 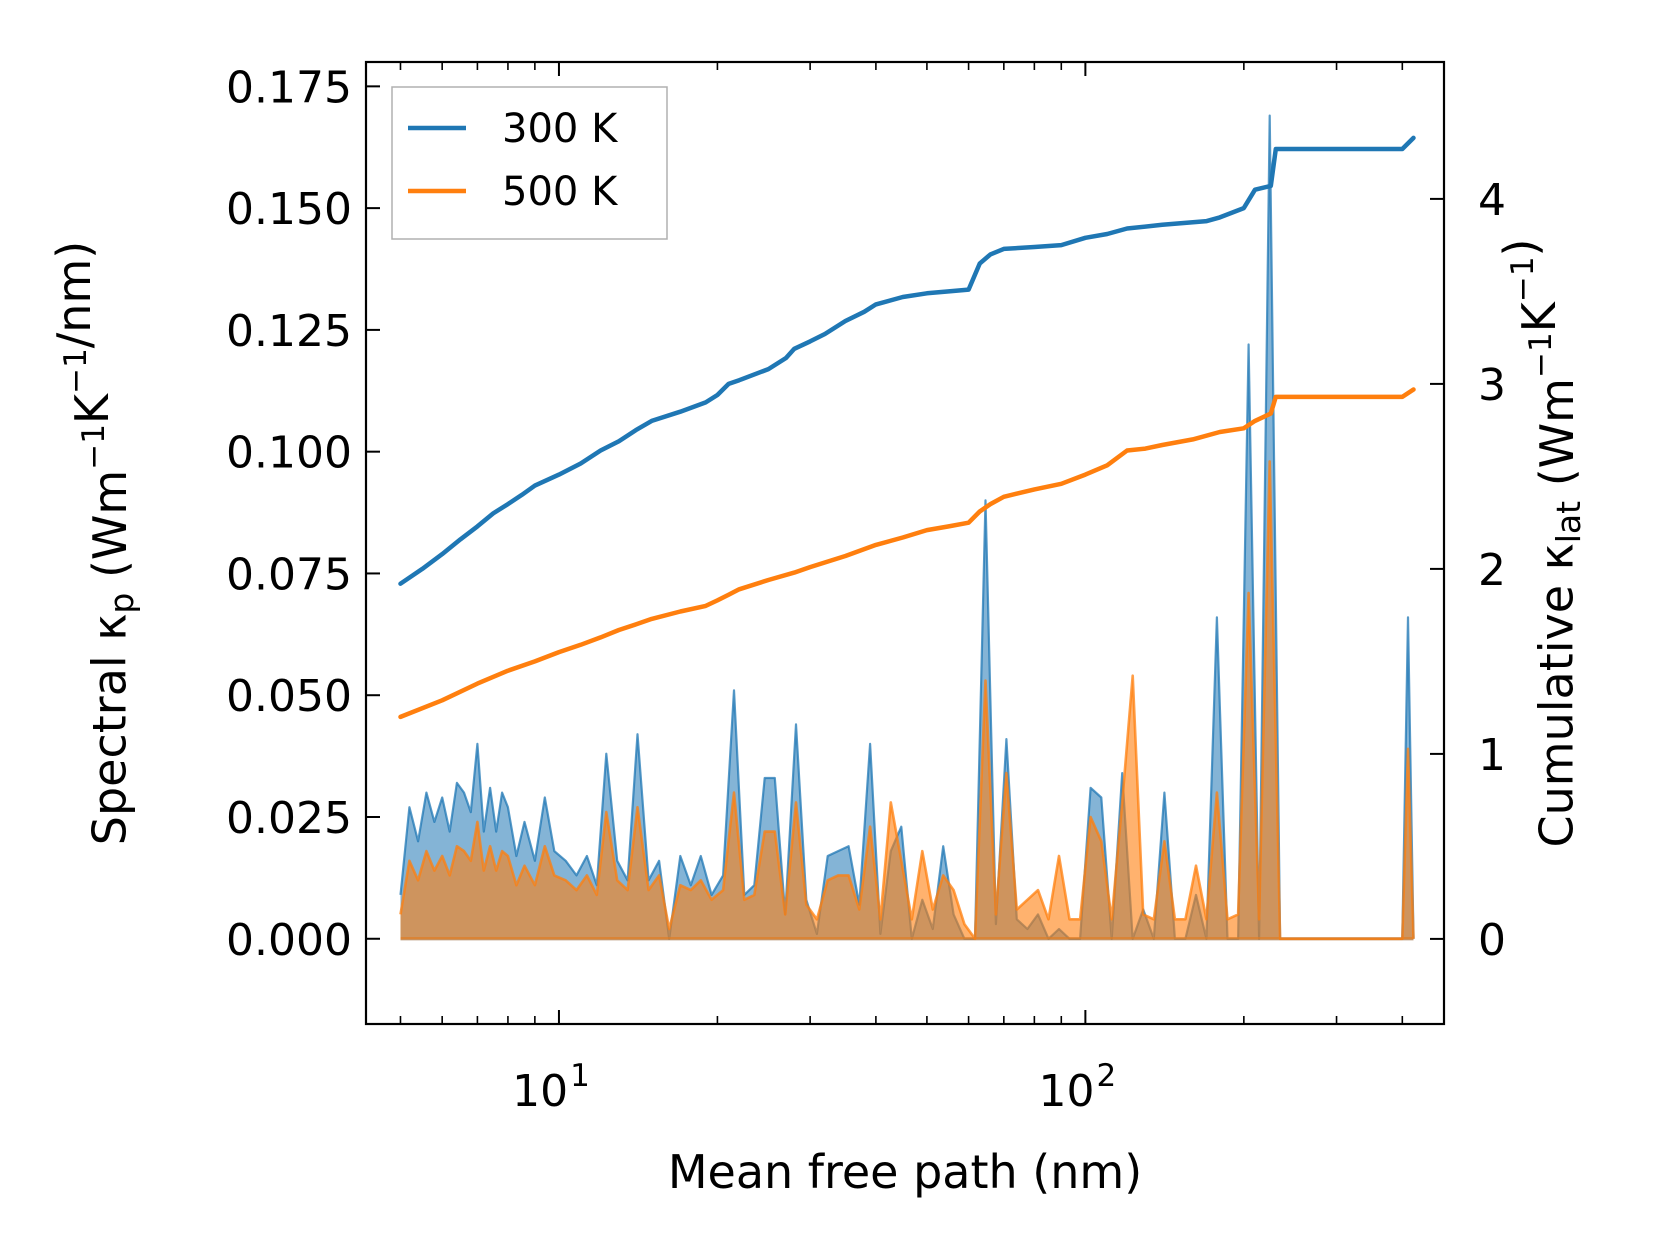 What do you see at coordinates (560, 129) in the screenshot?
I see `legend-label-300K: 300 K` at bounding box center [560, 129].